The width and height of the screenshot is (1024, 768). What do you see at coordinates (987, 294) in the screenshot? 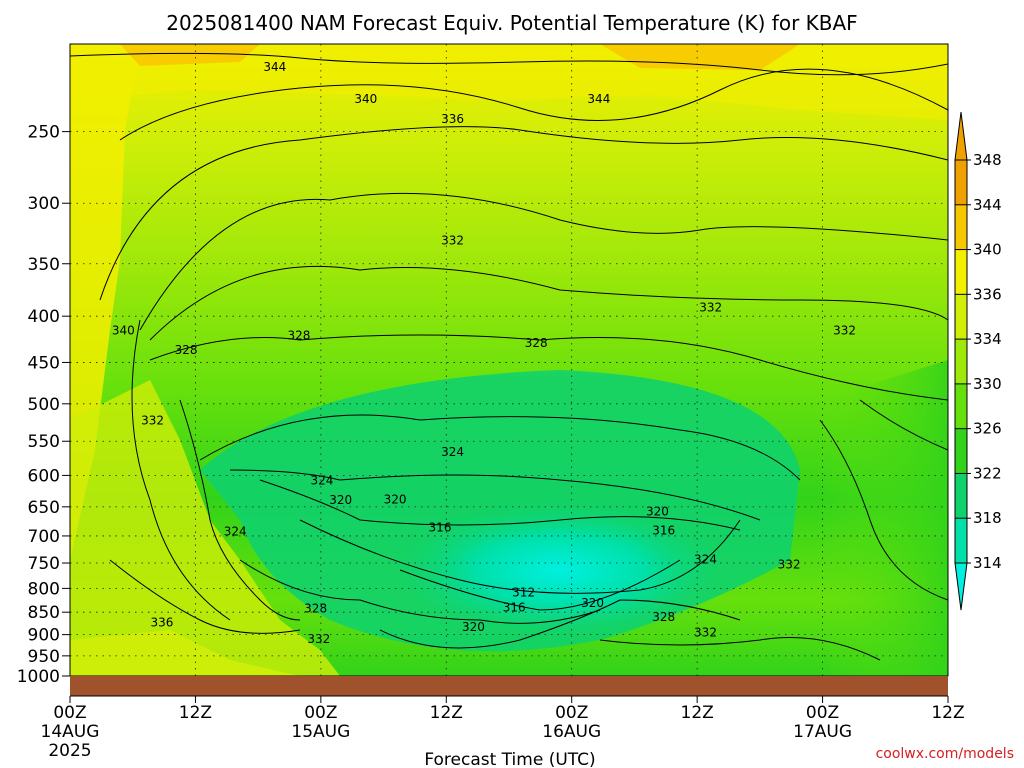
I see `colorbar-label: 336` at bounding box center [987, 294].